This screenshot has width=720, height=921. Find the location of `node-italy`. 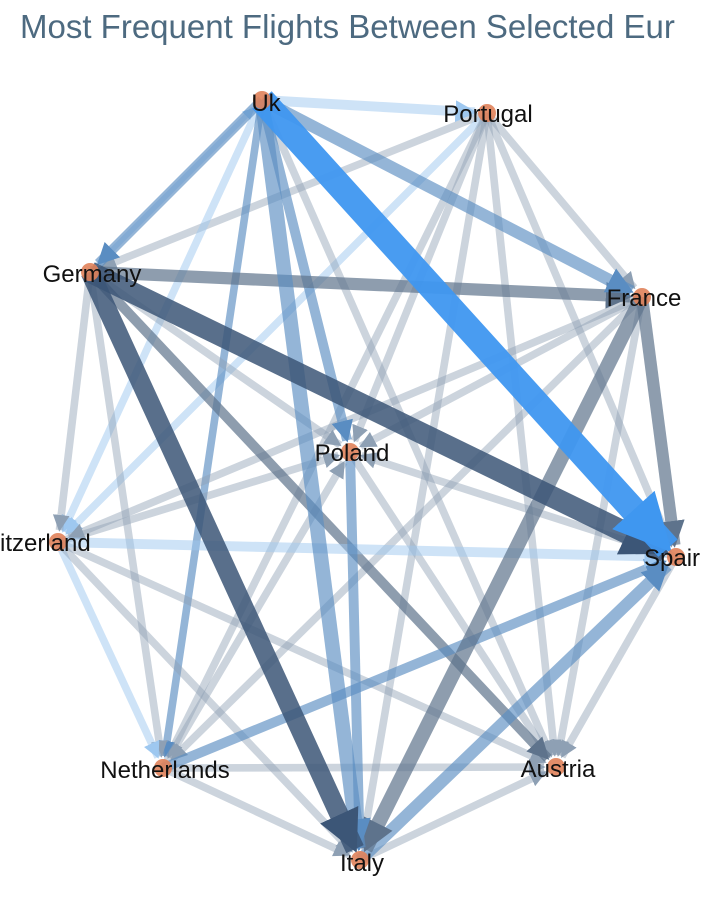

node-italy is located at coordinates (360, 860).